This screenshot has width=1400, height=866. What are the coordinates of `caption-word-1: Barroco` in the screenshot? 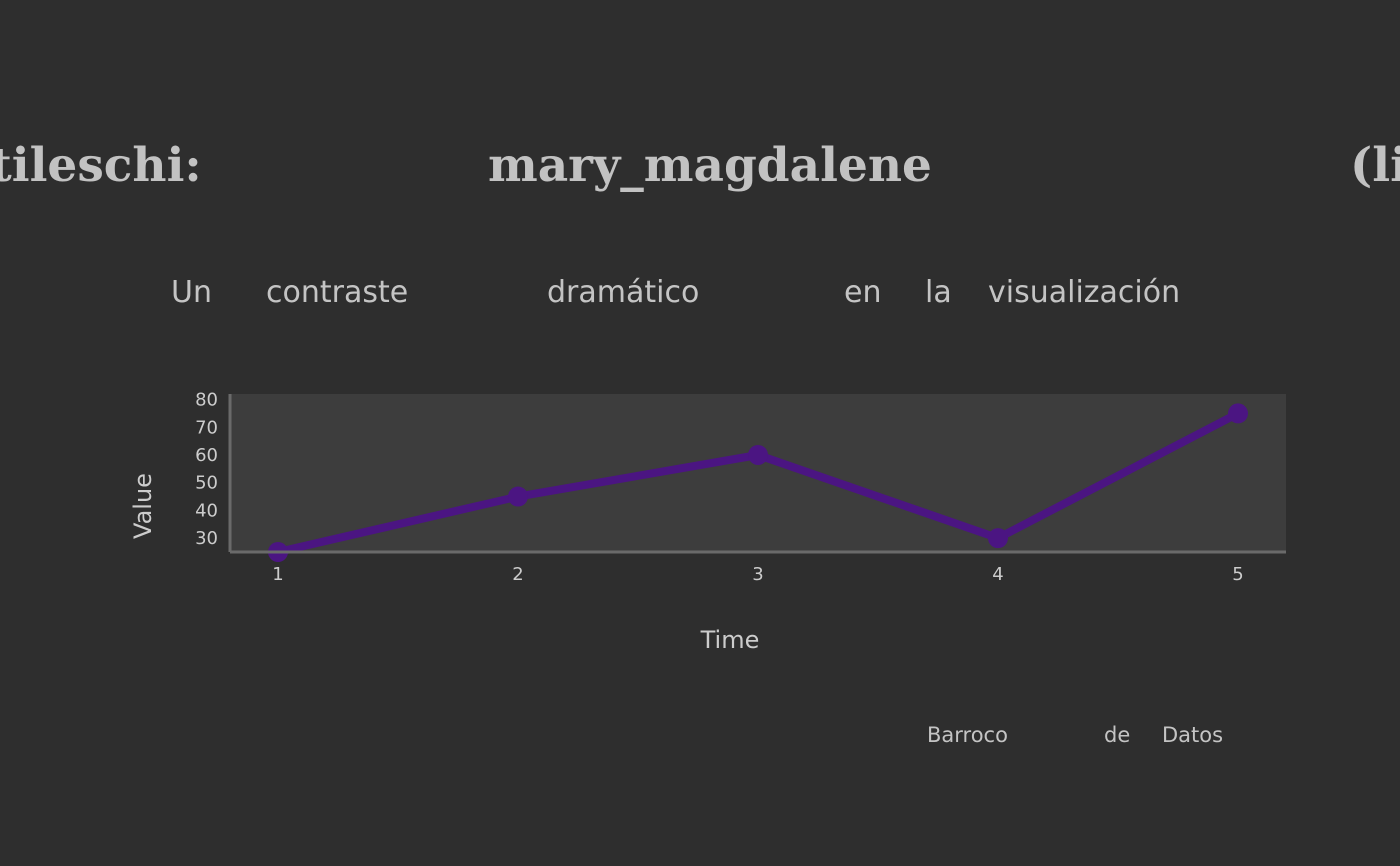 It's located at (967, 735).